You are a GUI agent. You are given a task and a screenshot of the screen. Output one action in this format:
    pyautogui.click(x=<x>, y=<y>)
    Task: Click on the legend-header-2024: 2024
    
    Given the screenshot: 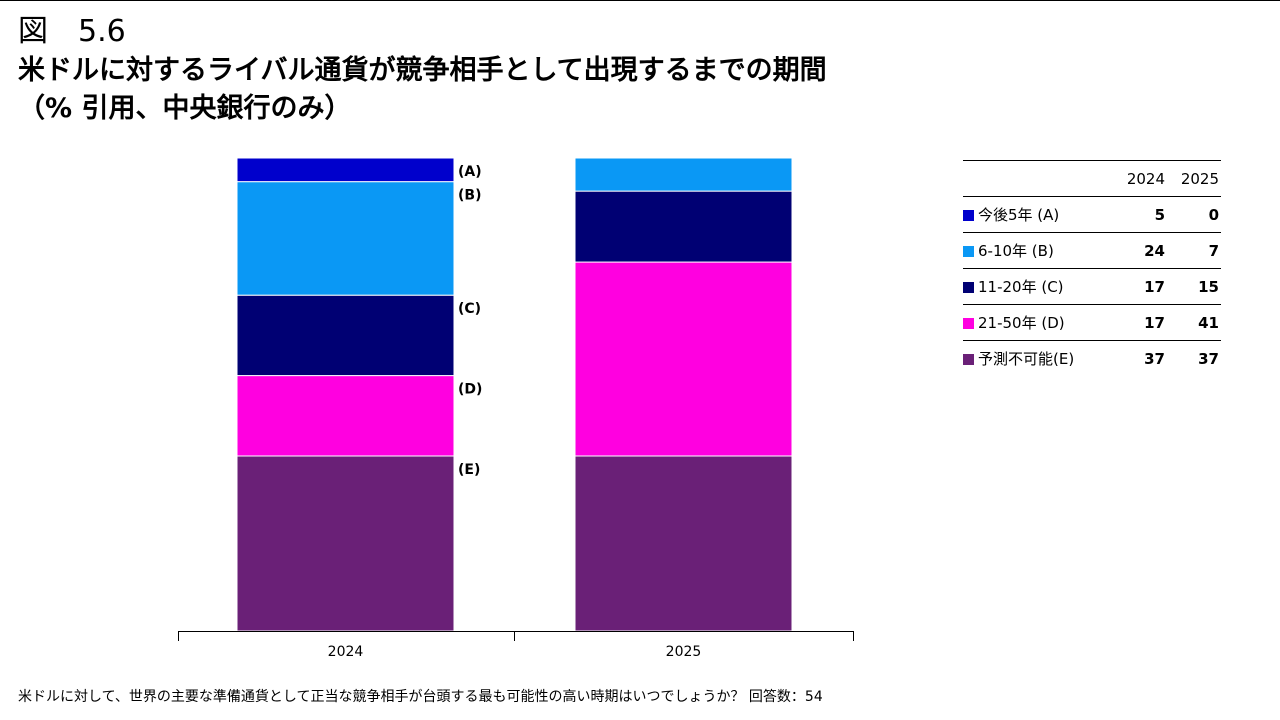 What is the action you would take?
    pyautogui.click(x=1145, y=178)
    